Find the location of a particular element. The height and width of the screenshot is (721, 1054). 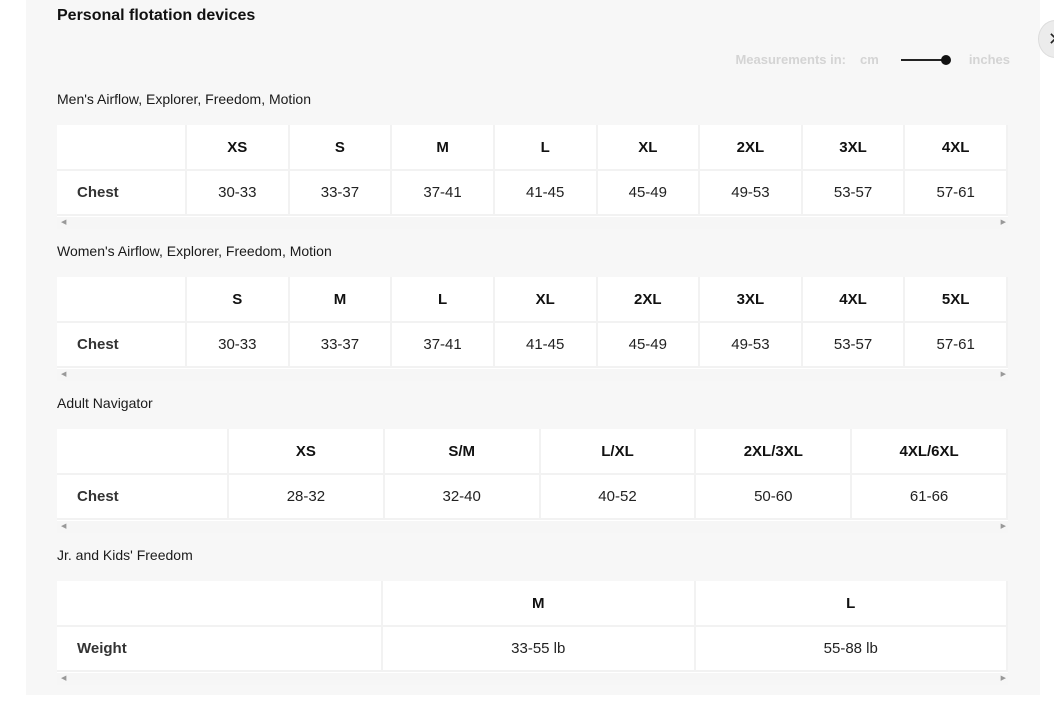

table-cell: 33-55 lb is located at coordinates (539, 649).